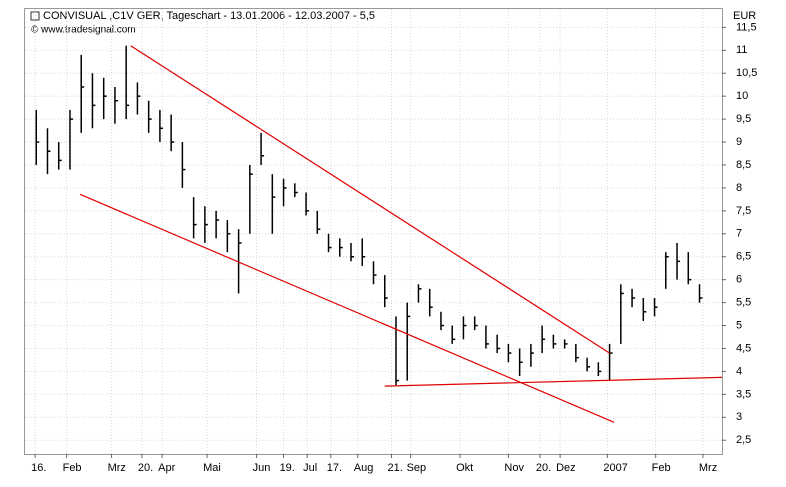  Describe the element at coordinates (743, 348) in the screenshot. I see `y-tick-label: 4,5` at that location.